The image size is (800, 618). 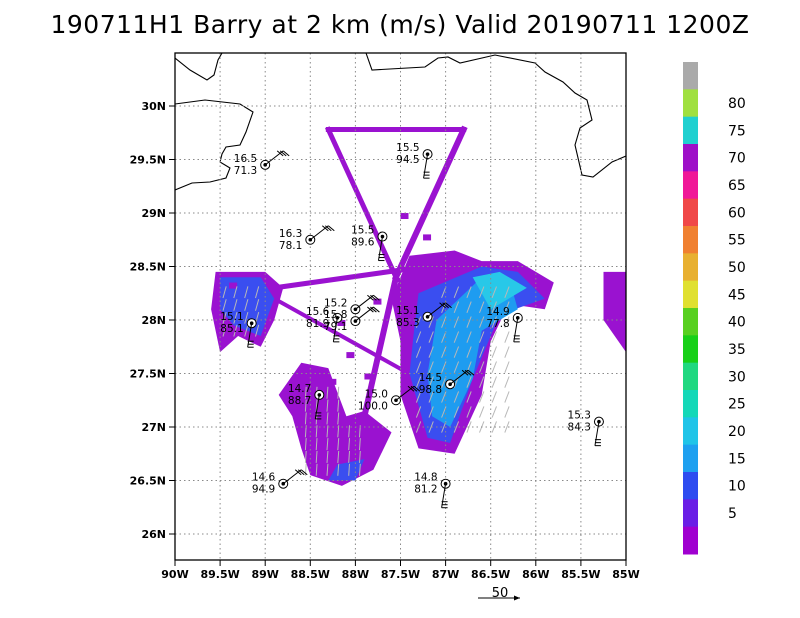 What do you see at coordinates (352, 304) in the screenshot?
I see `station: 15.2` at bounding box center [352, 304].